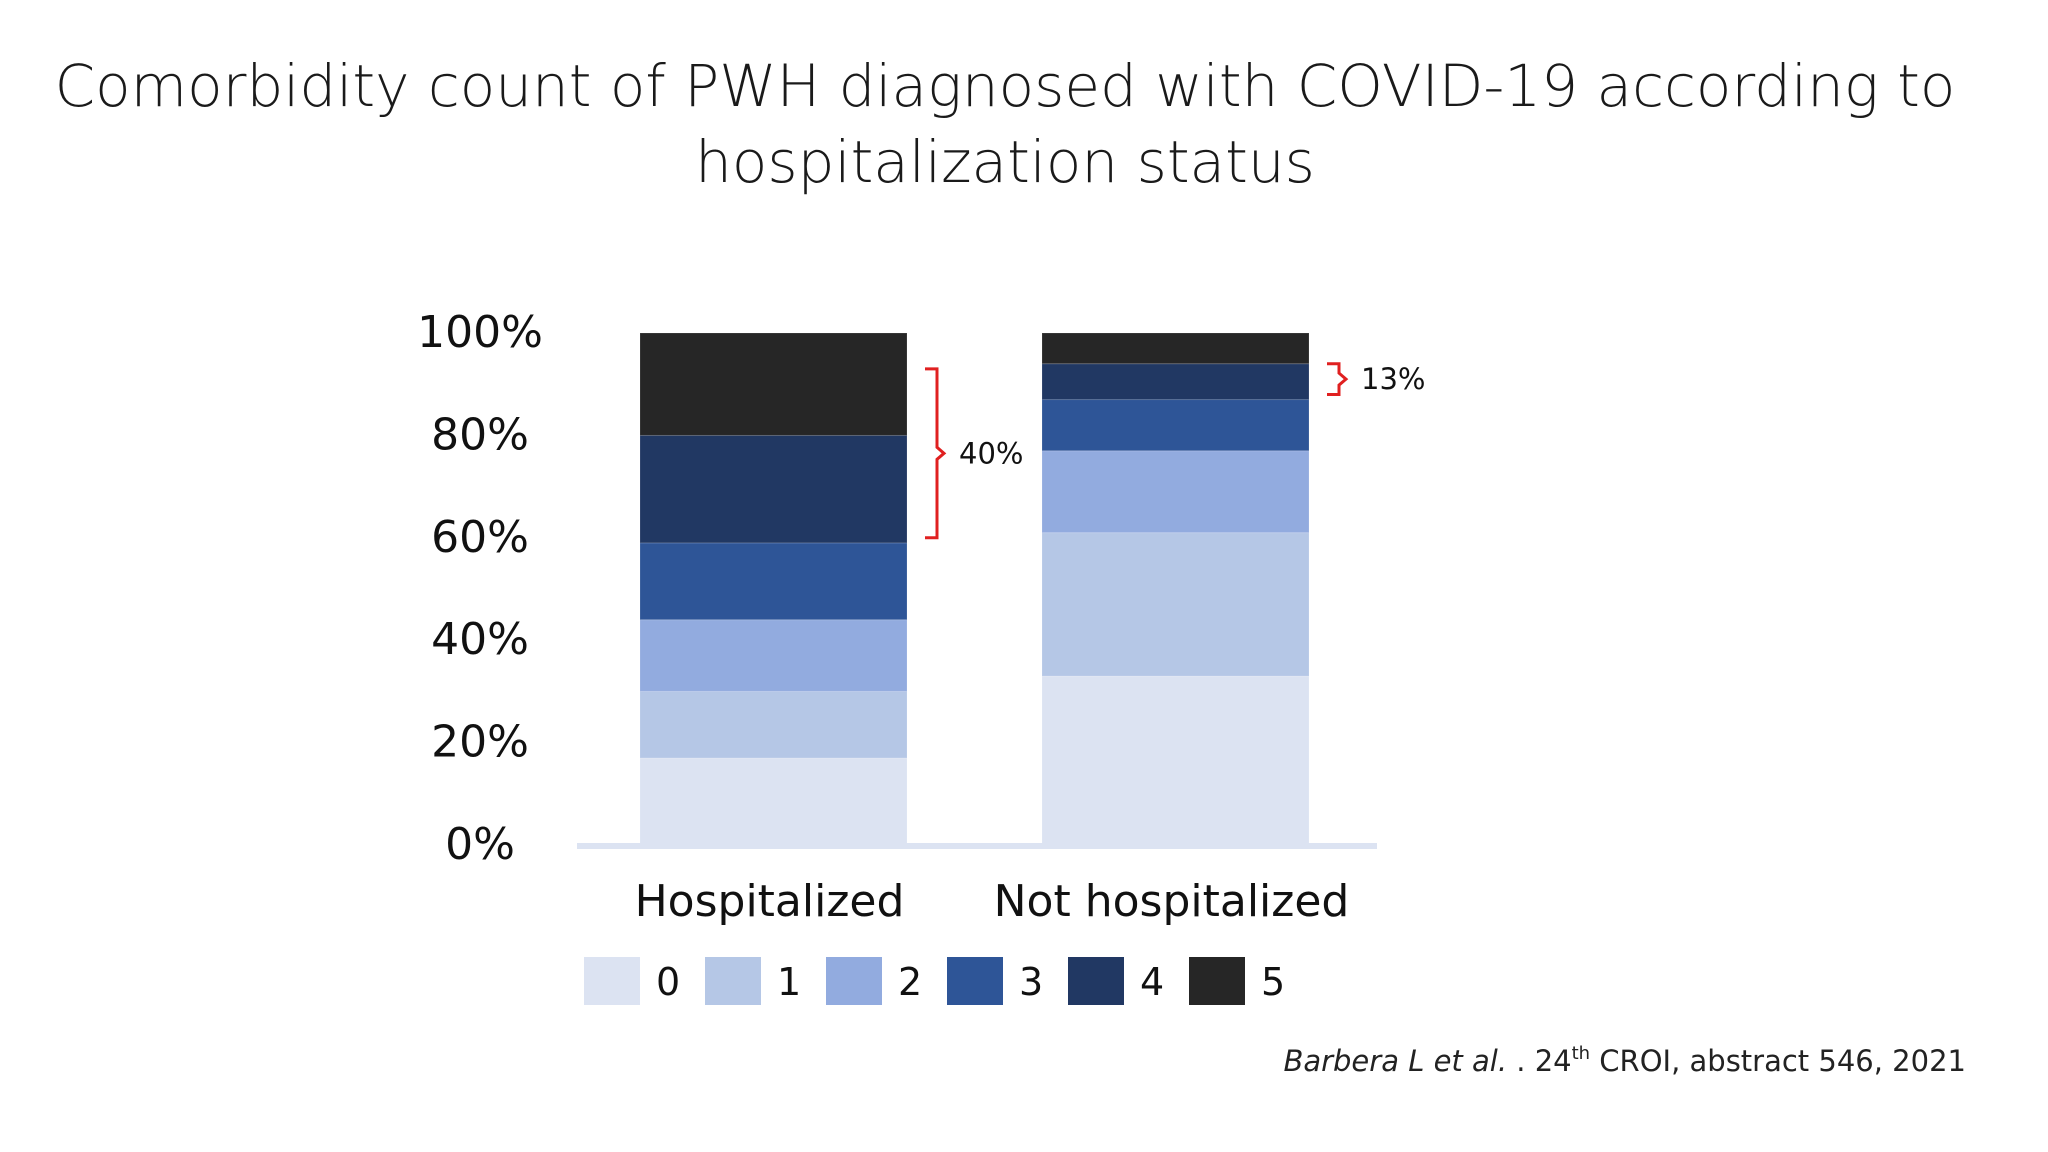  What do you see at coordinates (1539, 1061) in the screenshot?
I see `citation-sep: . 24` at bounding box center [1539, 1061].